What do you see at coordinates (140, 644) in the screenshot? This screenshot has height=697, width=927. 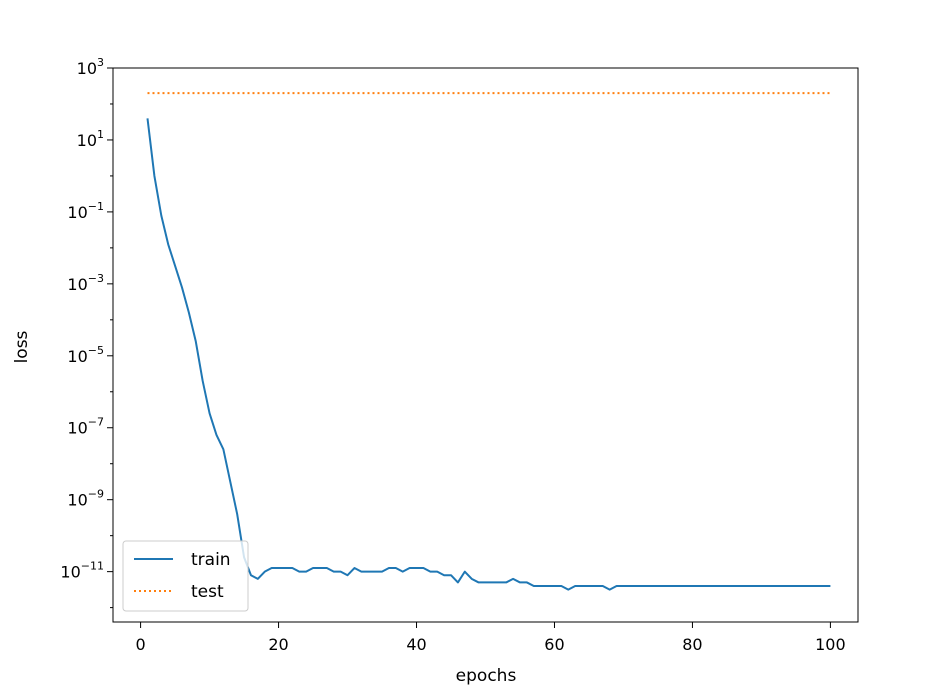 I see `x-tick-label: 0` at bounding box center [140, 644].